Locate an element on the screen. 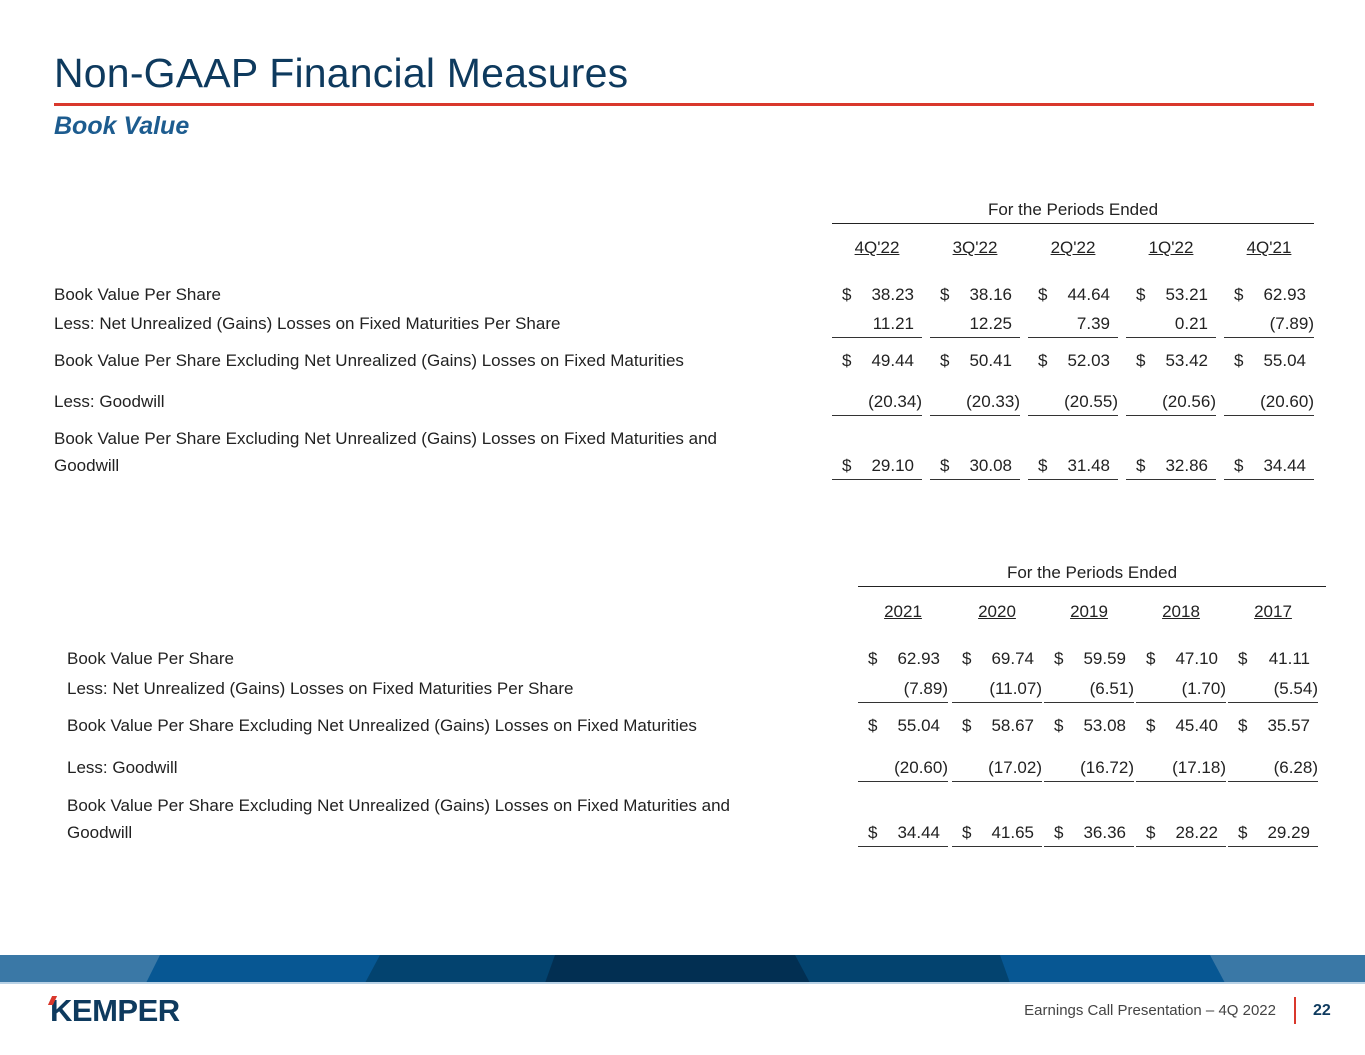  value: 11.21 is located at coordinates (893, 323).